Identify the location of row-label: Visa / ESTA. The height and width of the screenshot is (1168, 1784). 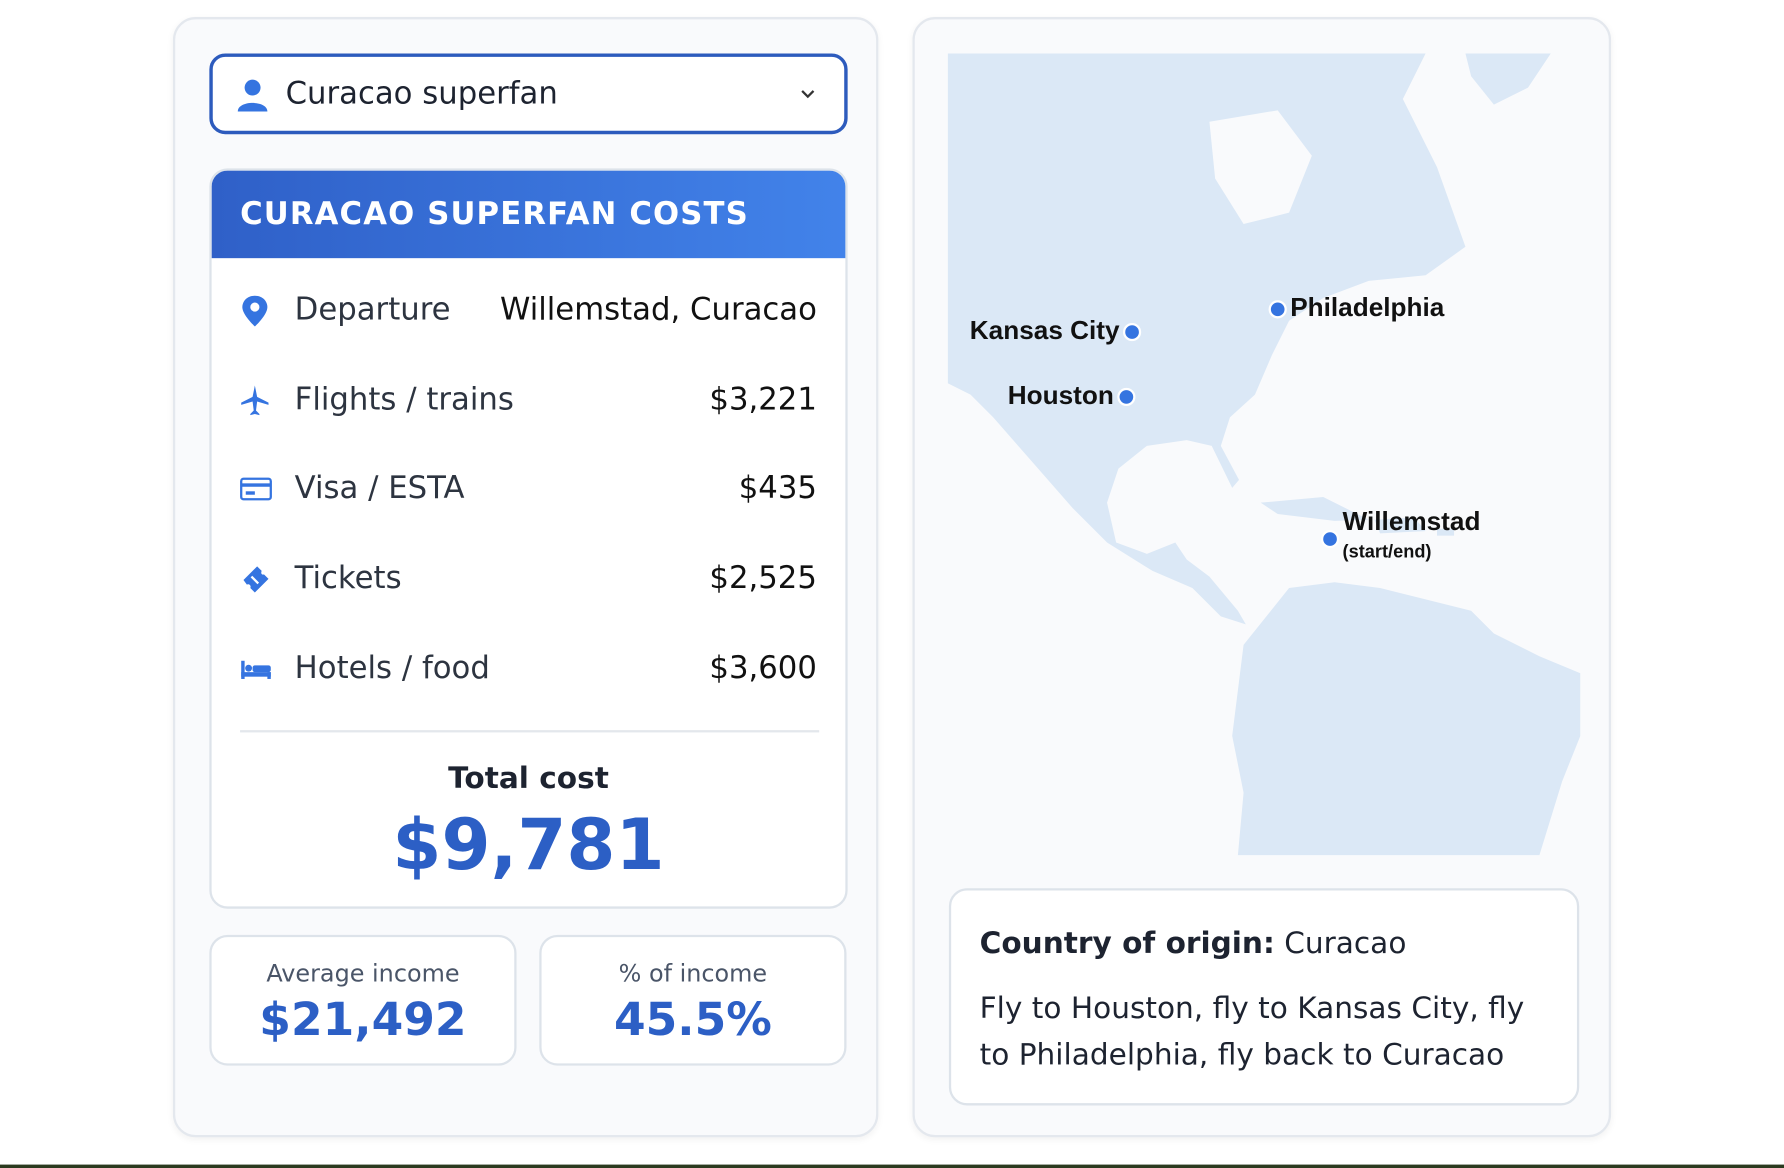
(379, 488).